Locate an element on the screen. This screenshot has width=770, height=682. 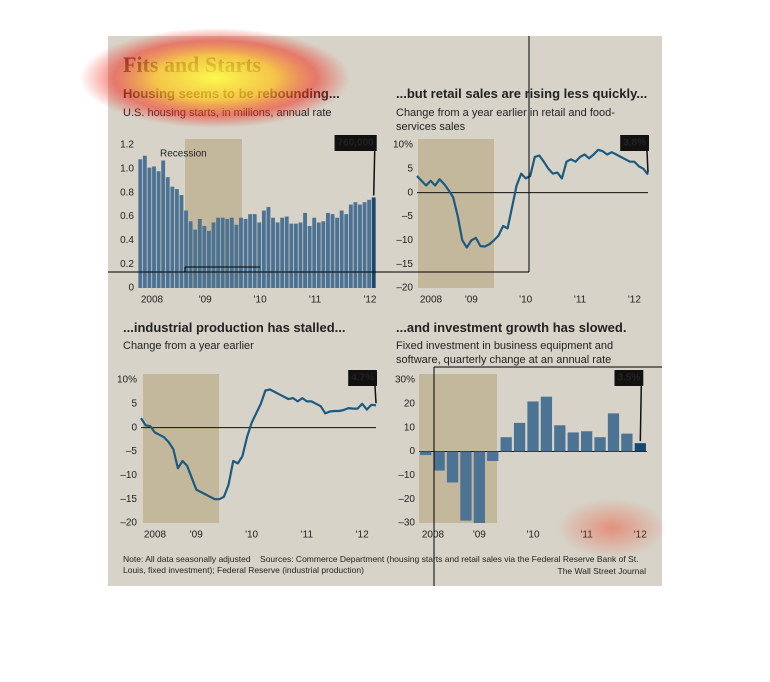
y-tick-label: 20 is located at coordinates (410, 403).